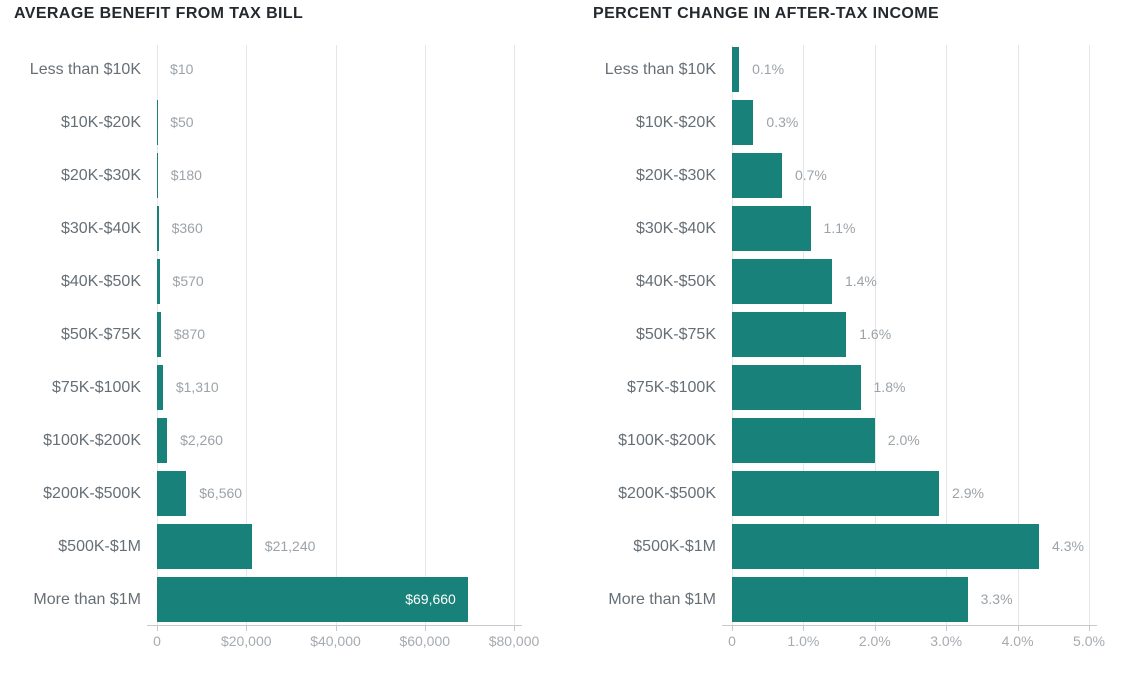  What do you see at coordinates (189, 334) in the screenshot?
I see `bar-value-label: $870` at bounding box center [189, 334].